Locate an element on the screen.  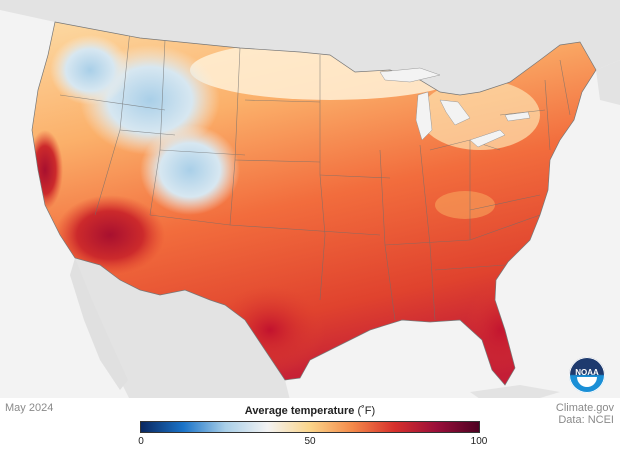
quebec-land is located at coordinates (608, 82).